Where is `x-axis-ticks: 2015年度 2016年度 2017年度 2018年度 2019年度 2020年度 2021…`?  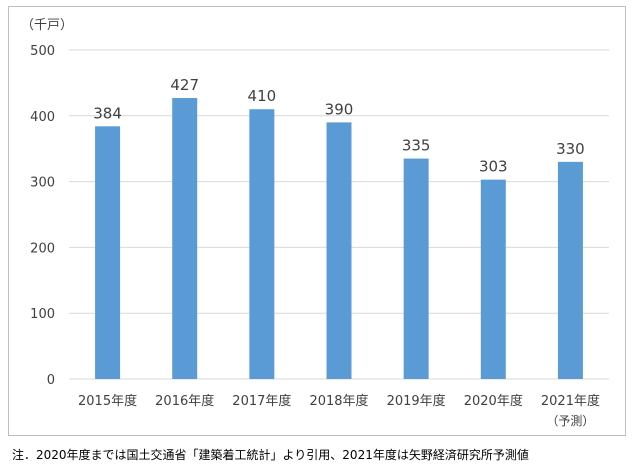 x-axis-ticks: 2015年度 2016年度 2017年度 2018年度 2019年度 2020年度 2021… is located at coordinates (339, 410).